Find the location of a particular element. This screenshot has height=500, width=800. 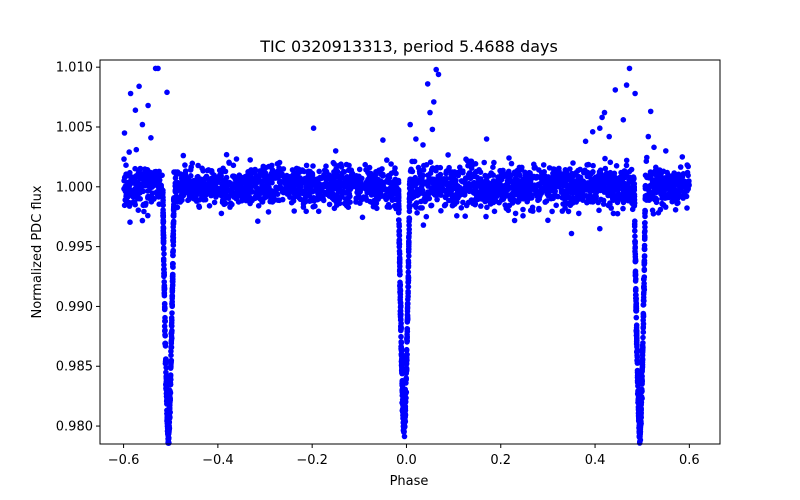

y-tick-label: 1.005 is located at coordinates (74, 127).